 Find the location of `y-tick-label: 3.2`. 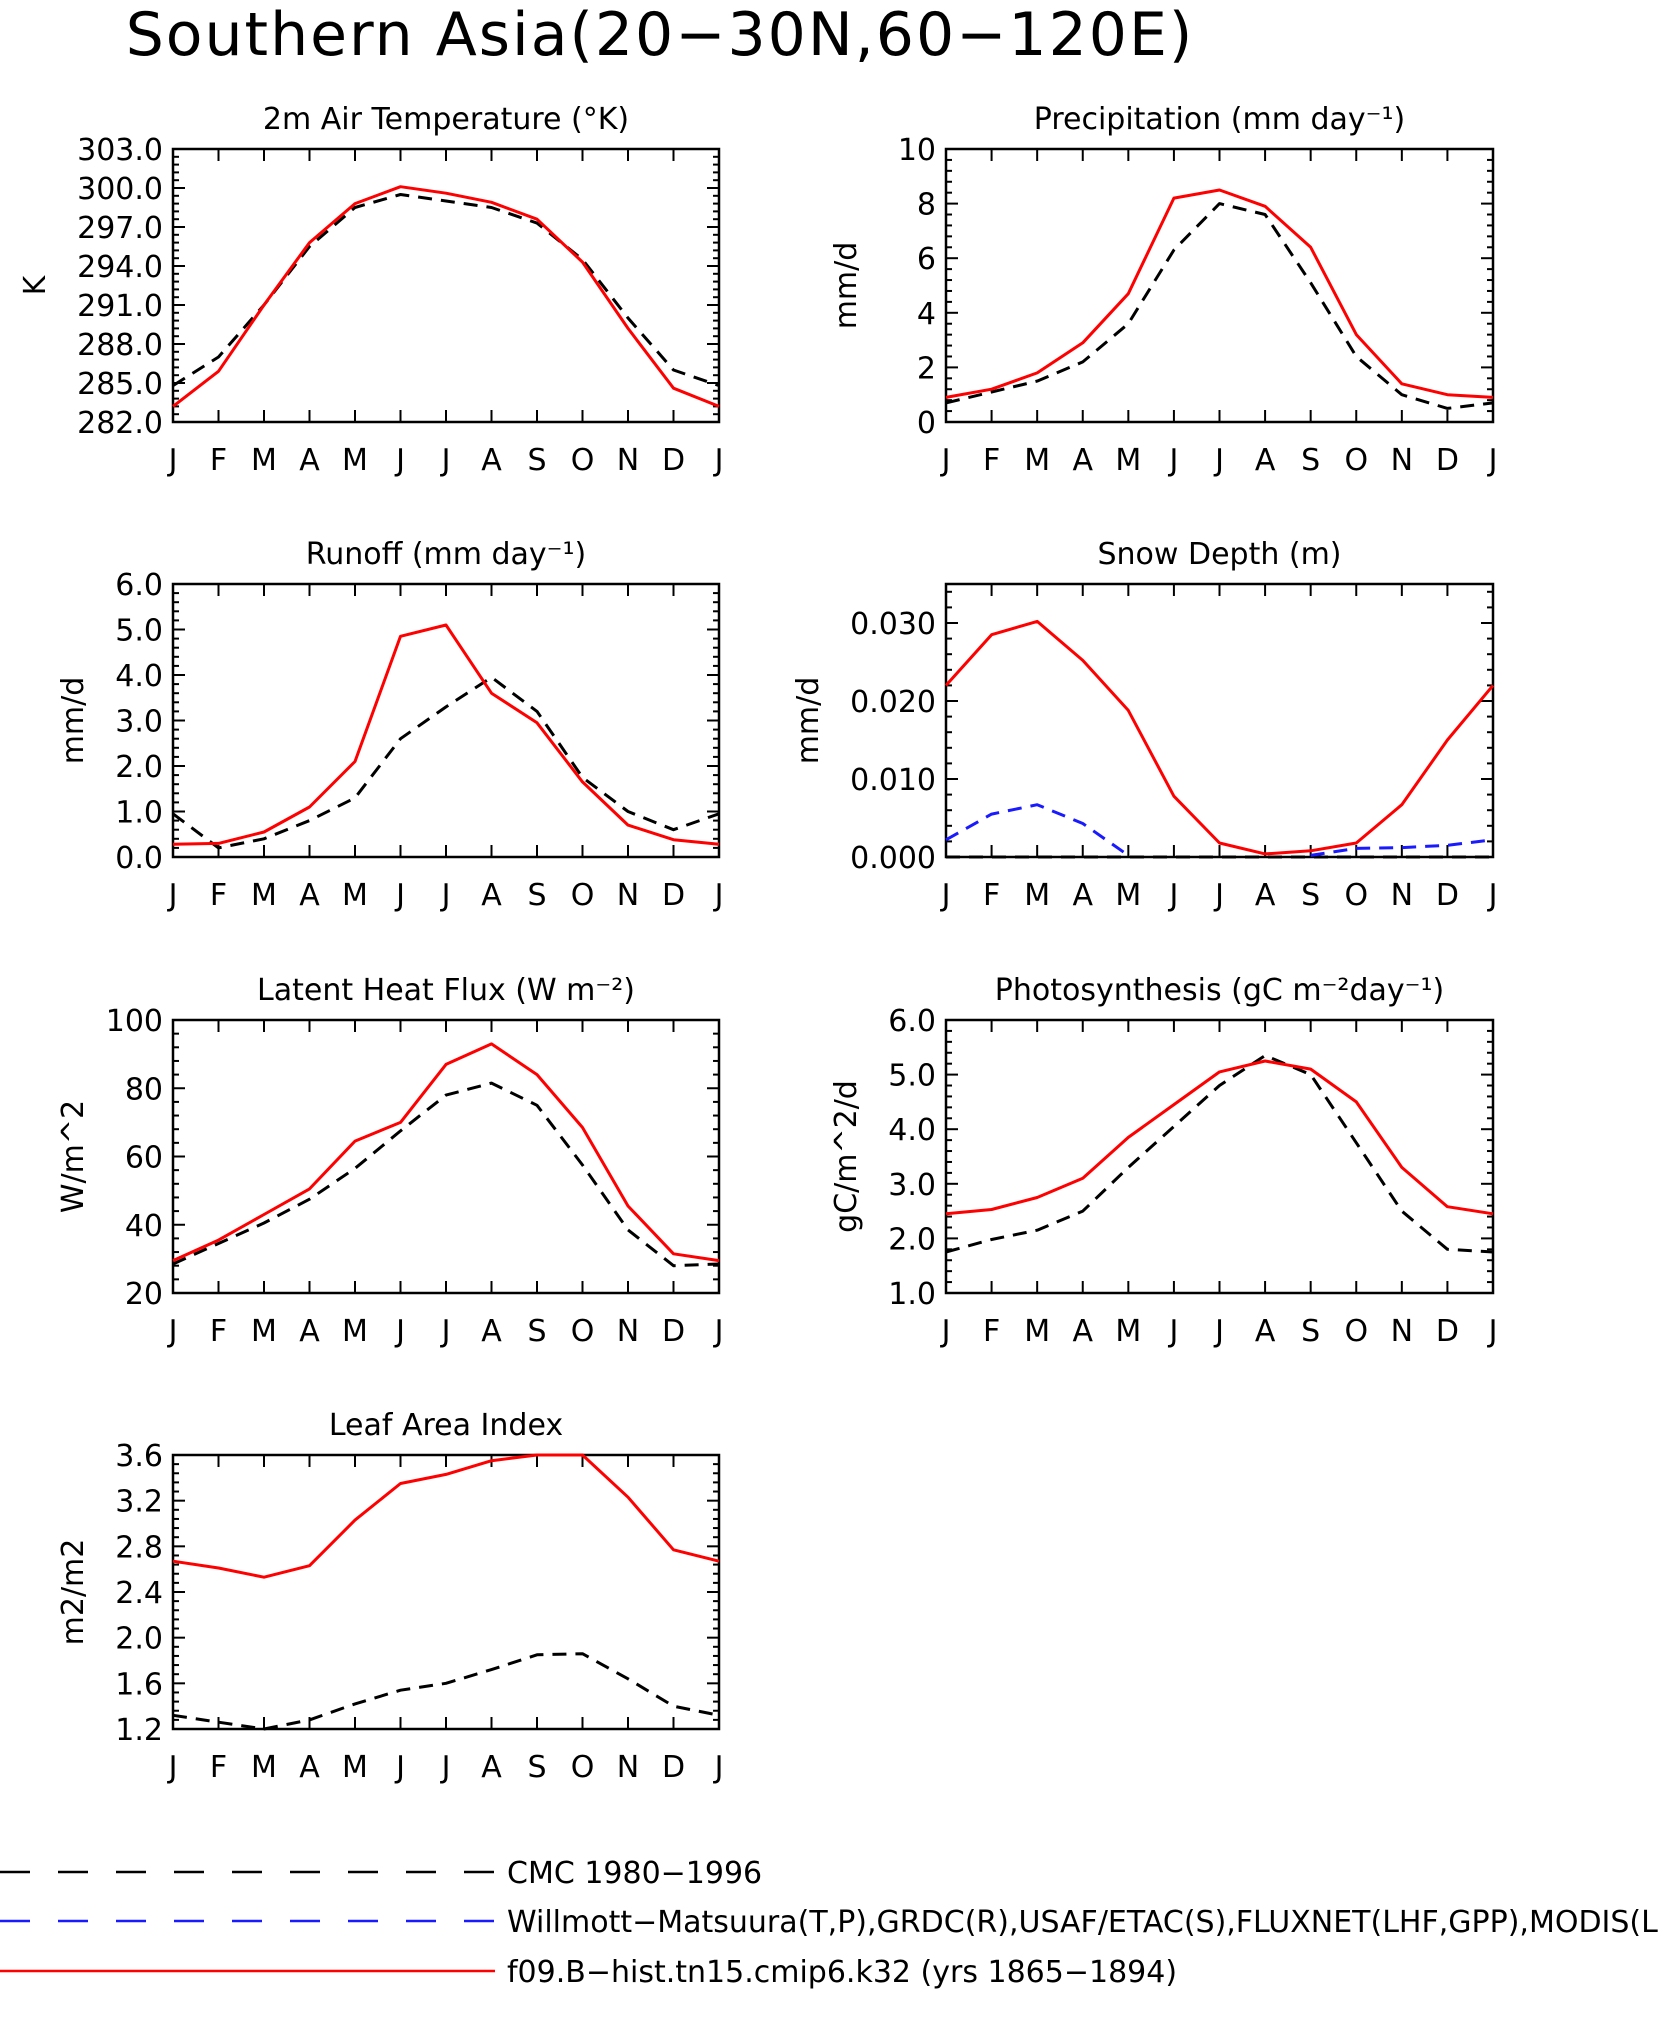

y-tick-label: 3.2 is located at coordinates (139, 1502).